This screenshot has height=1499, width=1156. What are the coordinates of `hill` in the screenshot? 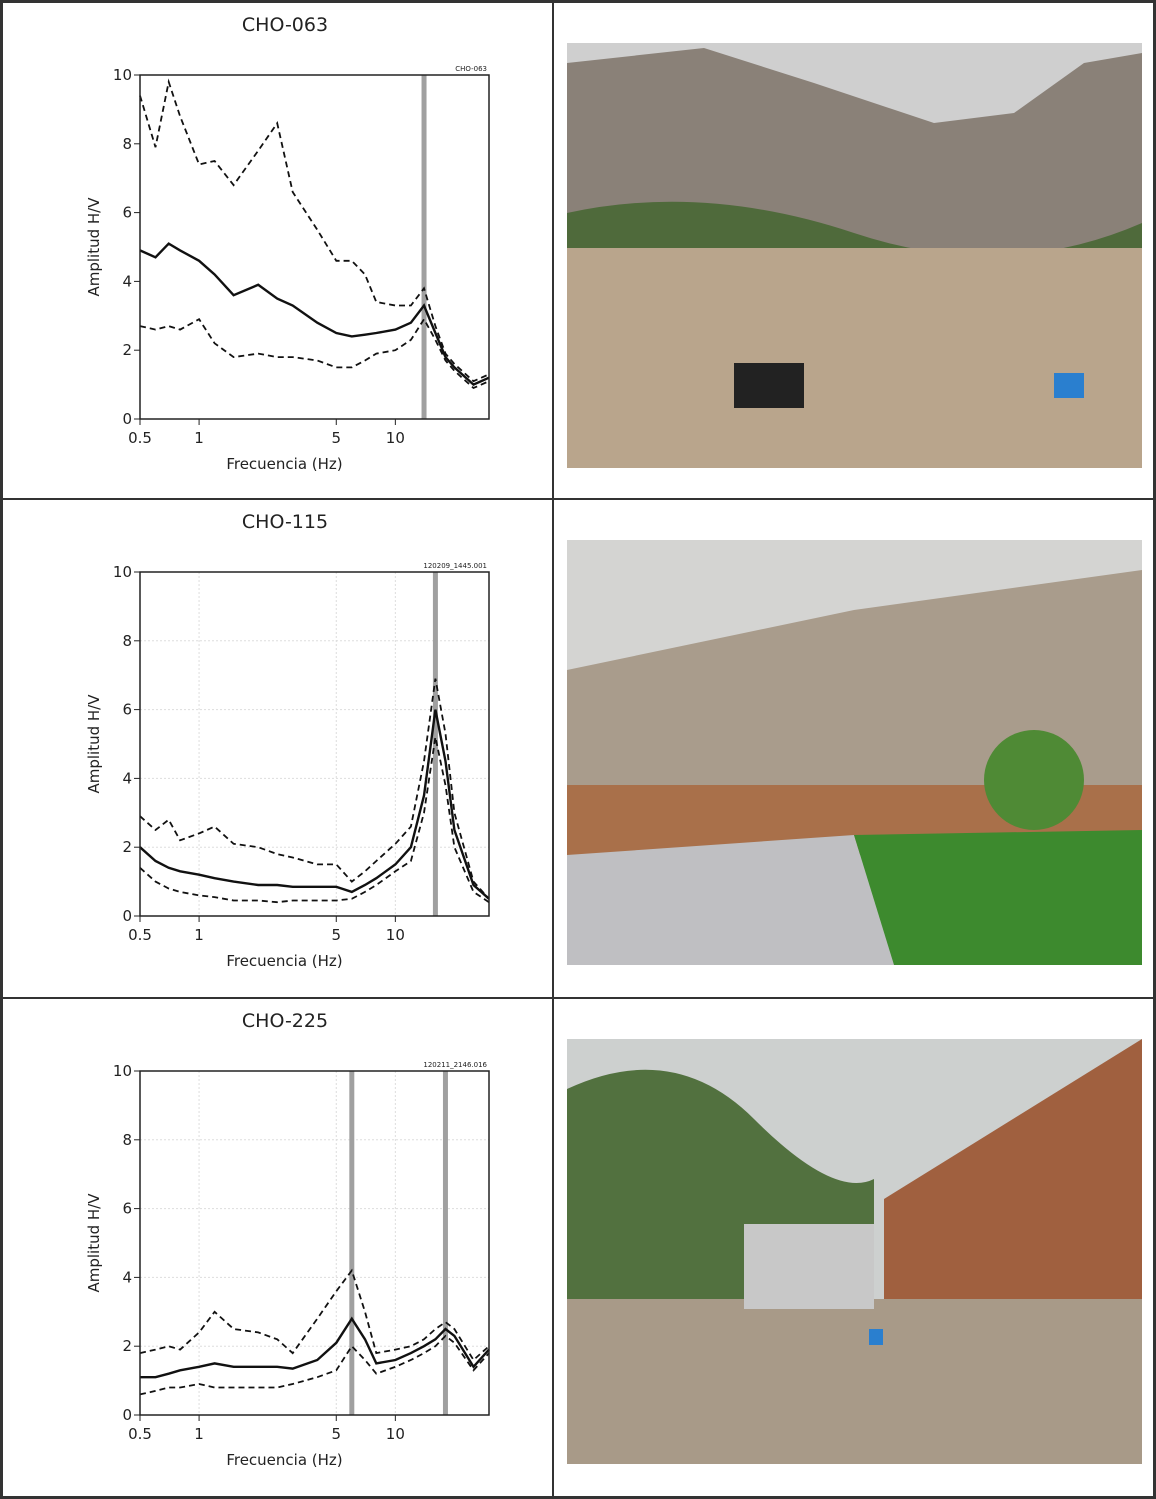 It's located at (854, 685).